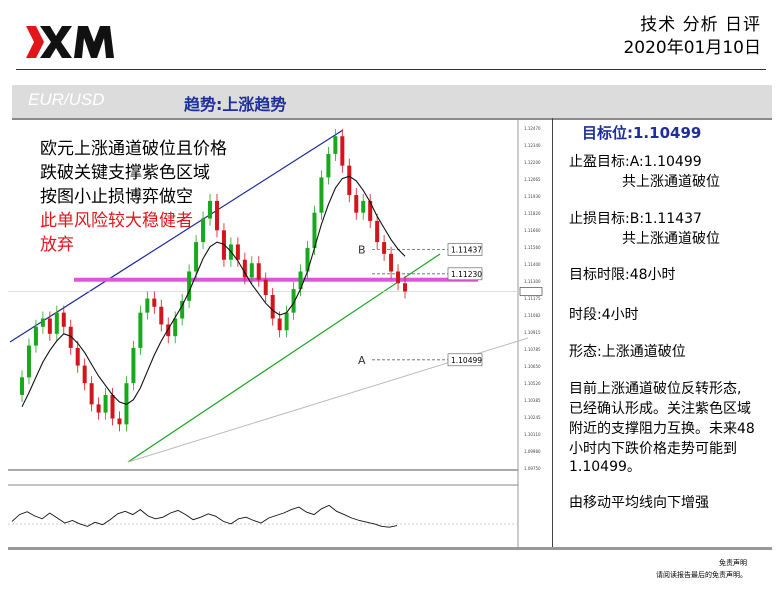 This screenshot has height=589, width=783. I want to click on annotation-line-3: 按图小止损博弈做空, so click(116, 197).